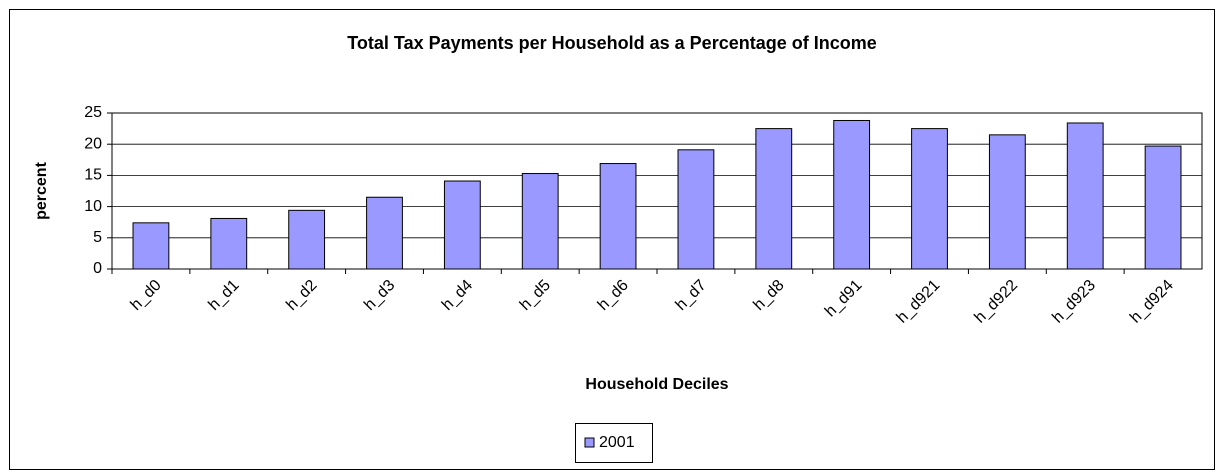 The image size is (1225, 476). What do you see at coordinates (656, 384) in the screenshot?
I see `x-axis-title: Household Deciles` at bounding box center [656, 384].